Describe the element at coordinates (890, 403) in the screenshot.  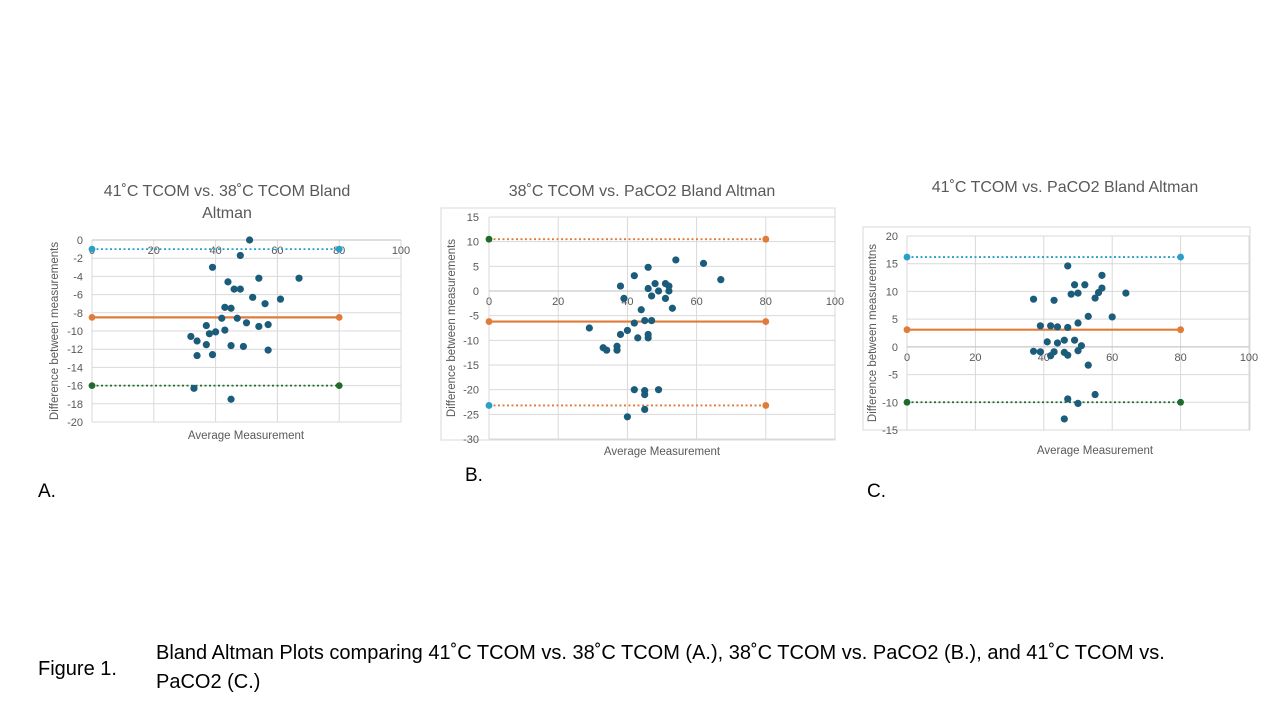
I see `y-tick-label-c: -10` at that location.